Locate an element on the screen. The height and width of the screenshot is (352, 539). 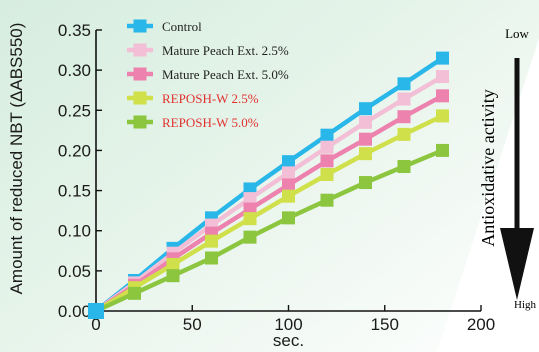
x-ticks: 0 50 100 150 200 is located at coordinates (293, 319).